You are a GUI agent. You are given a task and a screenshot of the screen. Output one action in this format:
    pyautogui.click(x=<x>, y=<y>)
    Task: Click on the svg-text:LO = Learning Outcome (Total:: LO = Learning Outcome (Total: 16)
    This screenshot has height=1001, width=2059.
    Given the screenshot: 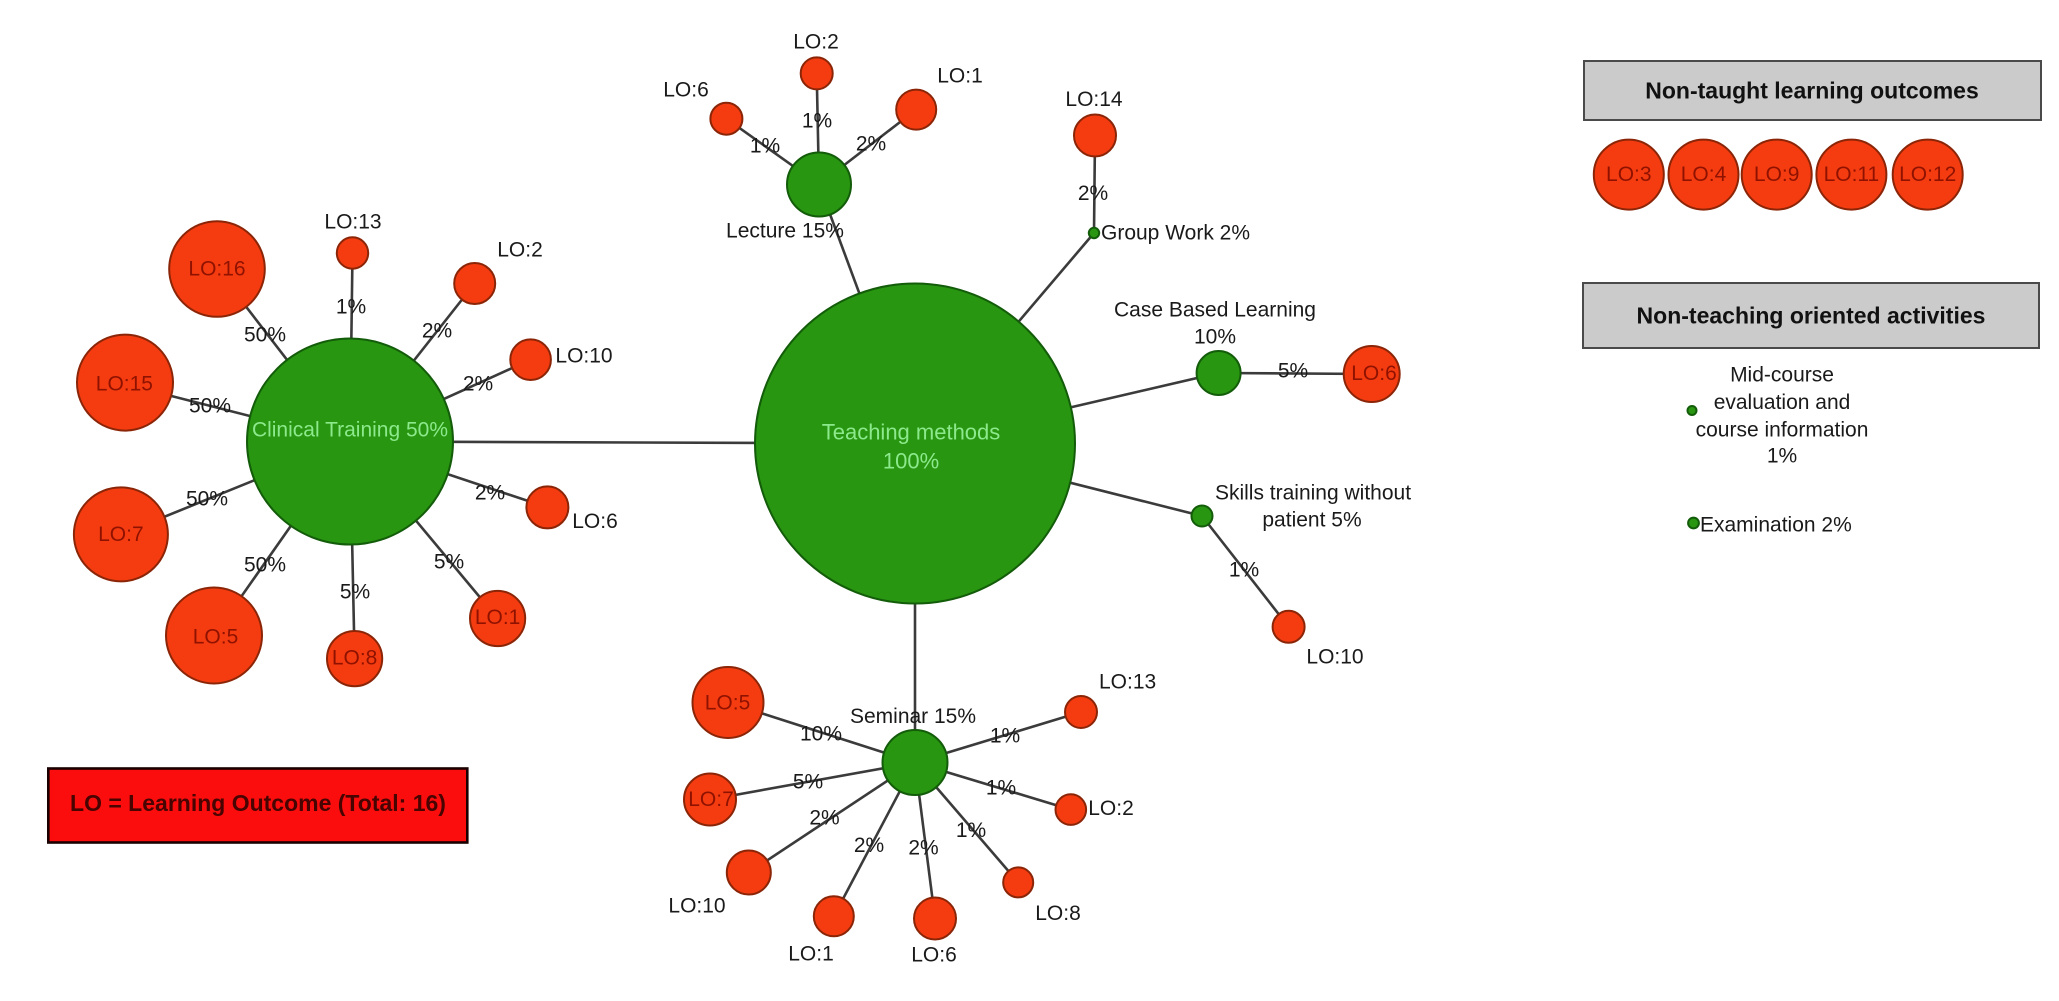 What is the action you would take?
    pyautogui.click(x=258, y=803)
    